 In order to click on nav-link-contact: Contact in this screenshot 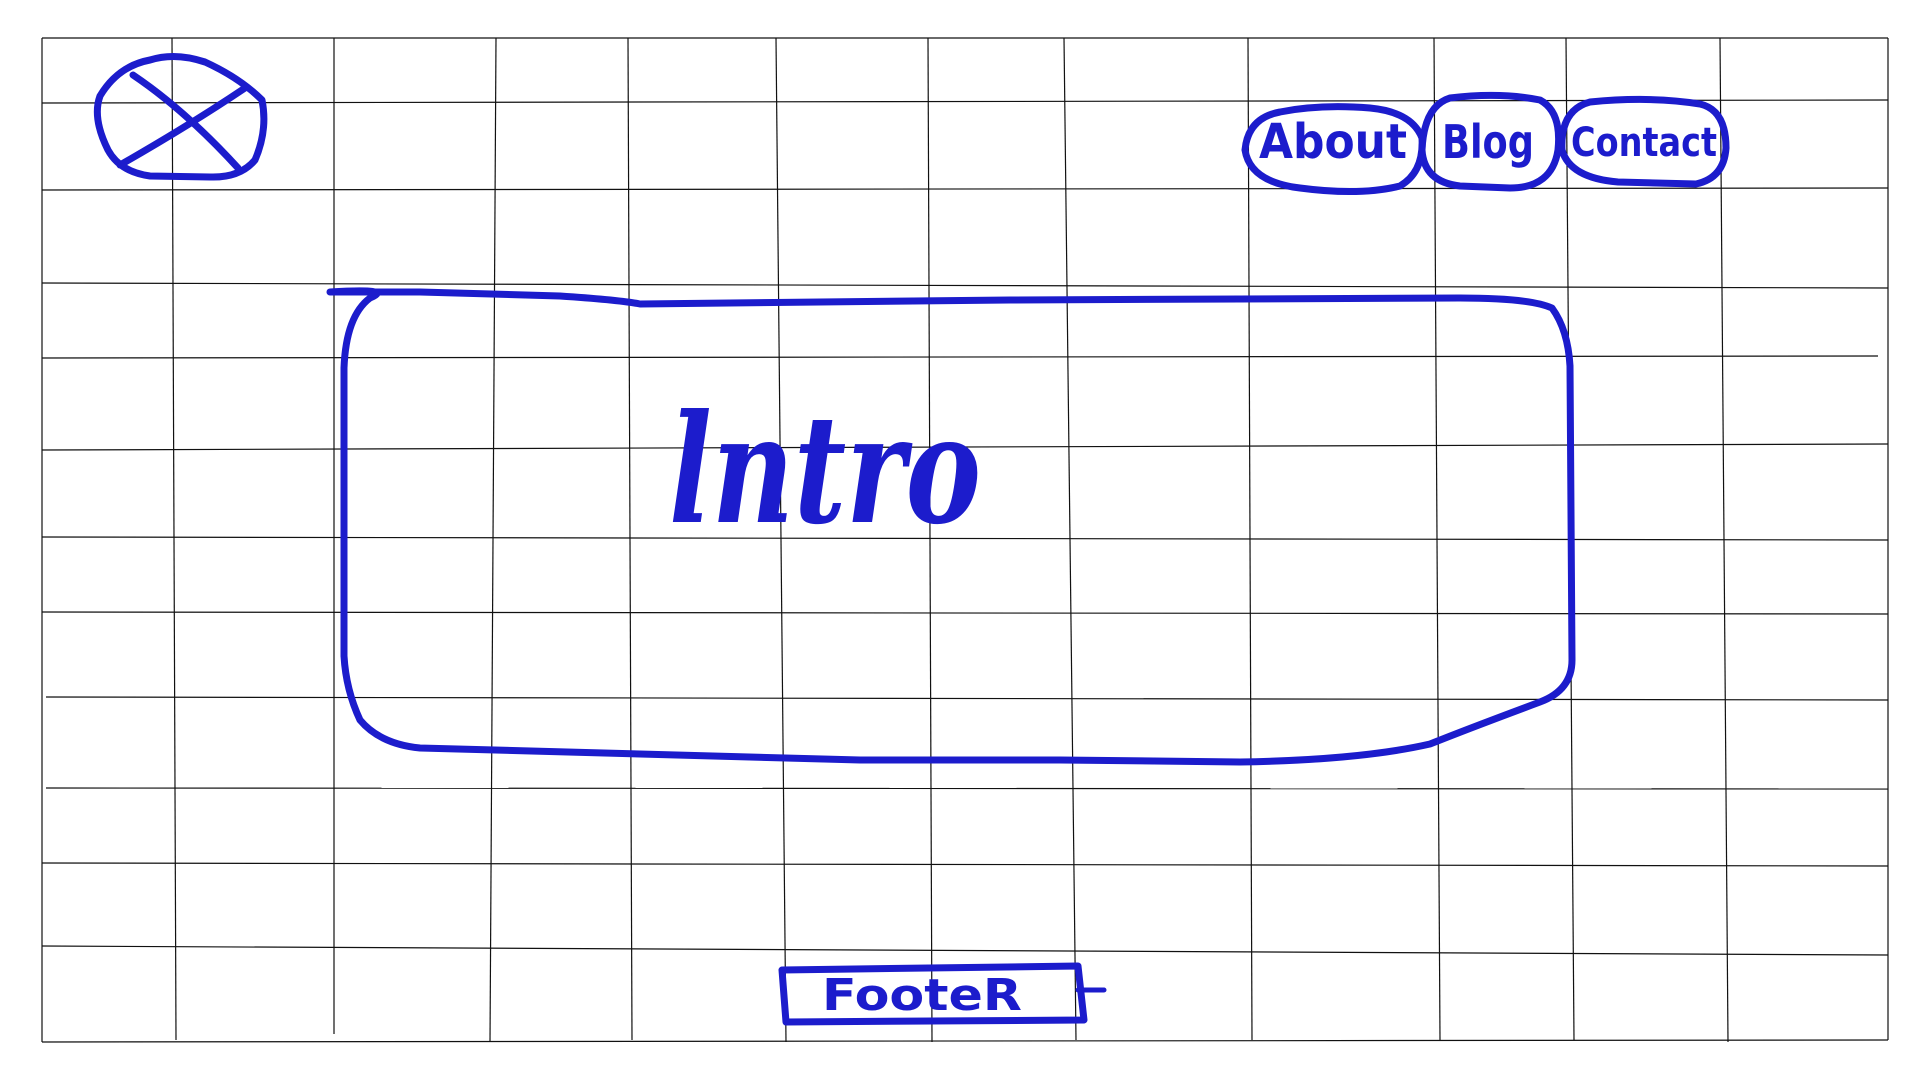, I will do `click(1644, 141)`.